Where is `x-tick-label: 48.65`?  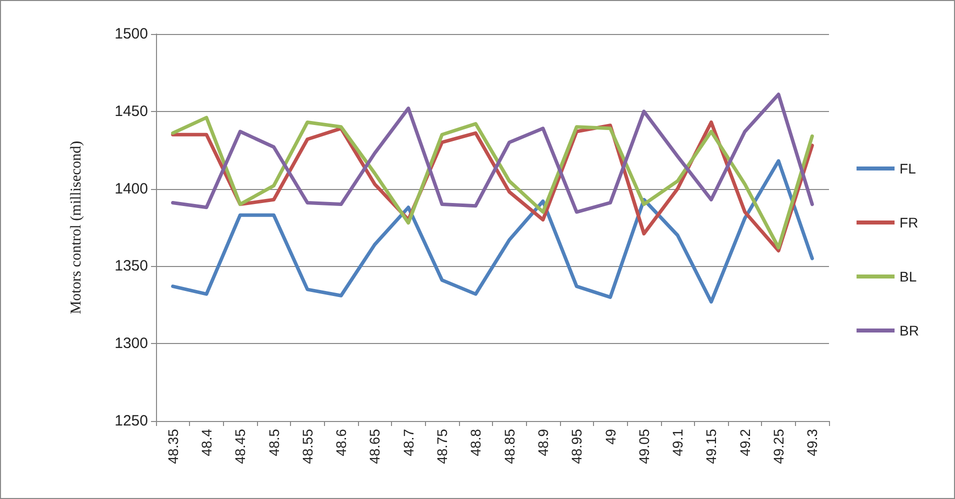
x-tick-label: 48.65 is located at coordinates (374, 446).